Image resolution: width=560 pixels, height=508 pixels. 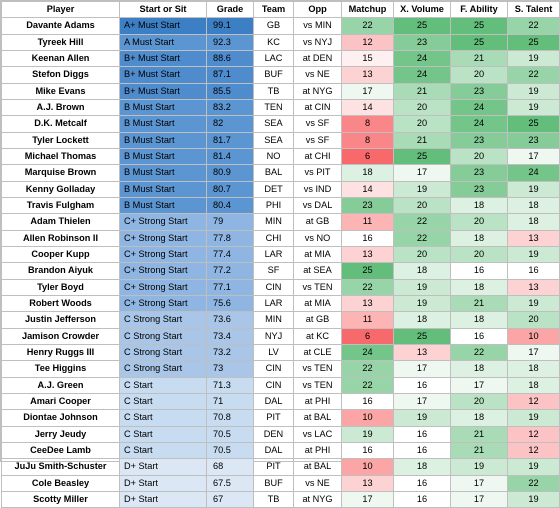 What do you see at coordinates (163, 434) in the screenshot?
I see `start-or-sit-cell: C Start` at bounding box center [163, 434].